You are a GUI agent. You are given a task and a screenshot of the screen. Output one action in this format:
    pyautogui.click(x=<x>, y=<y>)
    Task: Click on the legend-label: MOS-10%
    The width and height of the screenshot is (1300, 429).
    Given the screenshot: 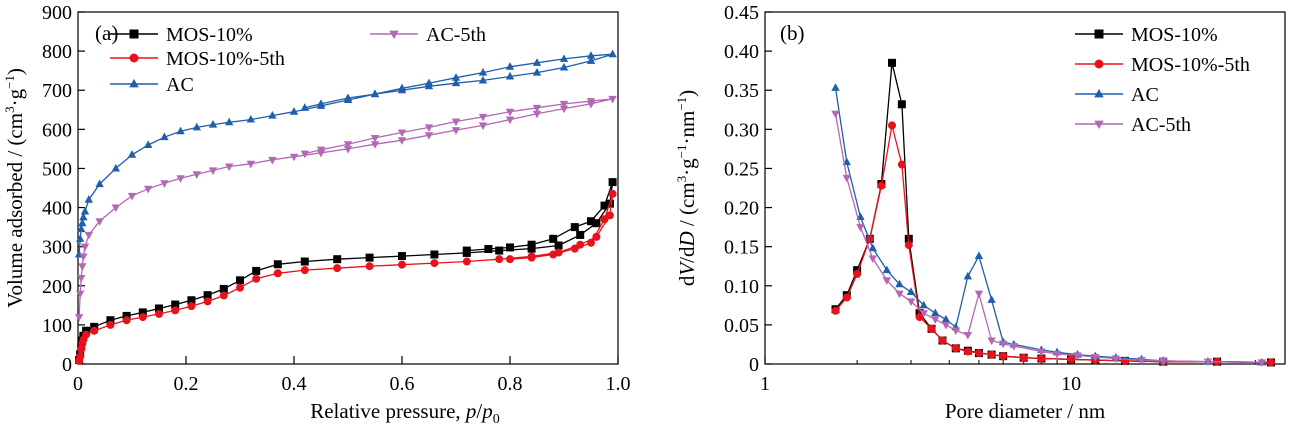 What is the action you would take?
    pyautogui.click(x=1174, y=35)
    